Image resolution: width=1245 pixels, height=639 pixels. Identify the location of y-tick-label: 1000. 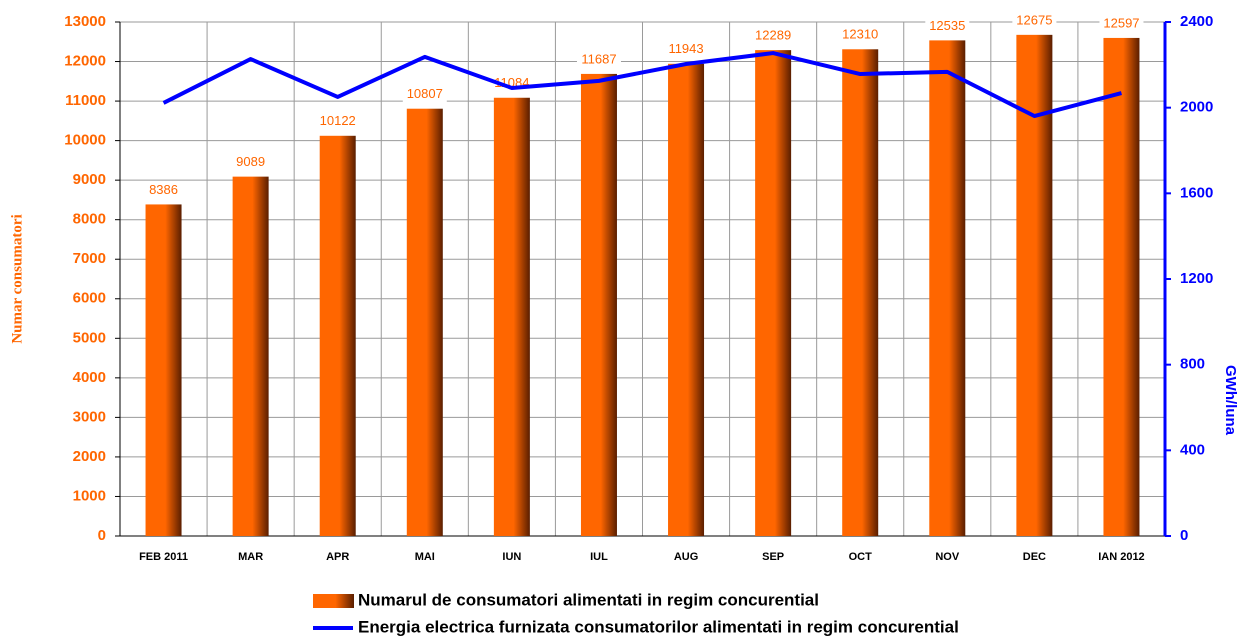
(89, 495).